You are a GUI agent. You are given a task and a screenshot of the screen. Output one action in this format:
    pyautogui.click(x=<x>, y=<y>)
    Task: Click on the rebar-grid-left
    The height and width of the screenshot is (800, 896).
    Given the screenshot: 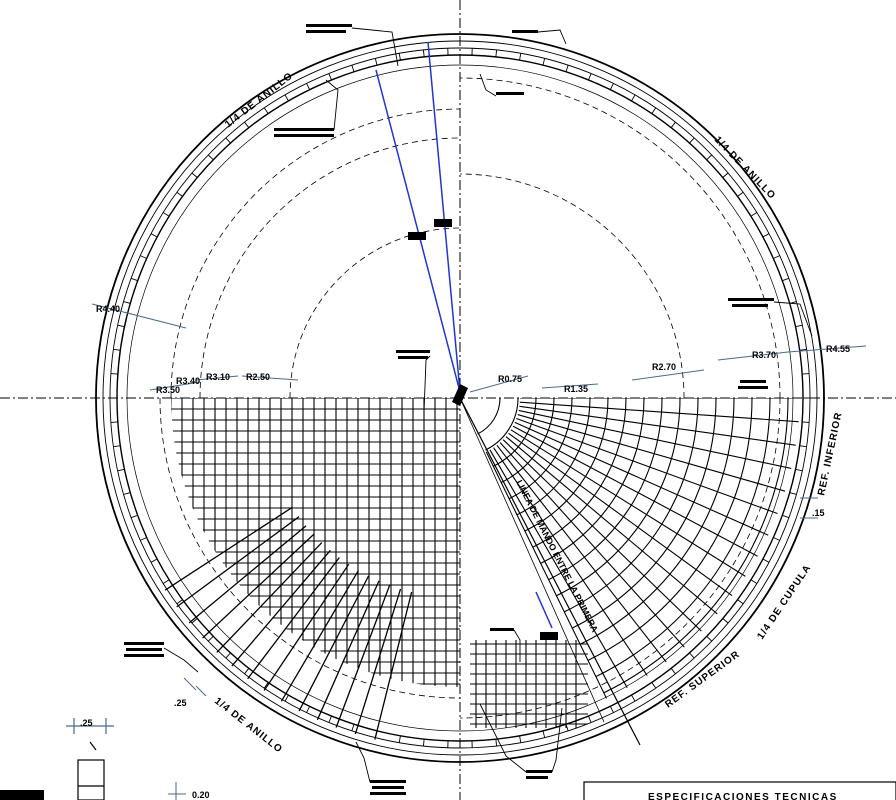 What is the action you would take?
    pyautogui.click(x=315, y=542)
    